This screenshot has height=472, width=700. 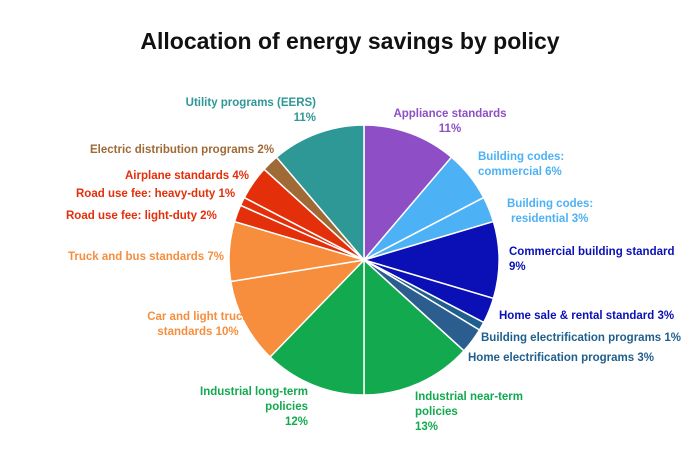 What do you see at coordinates (320, 193) in the screenshot?
I see `pie-slice-utility-programs-eers` at bounding box center [320, 193].